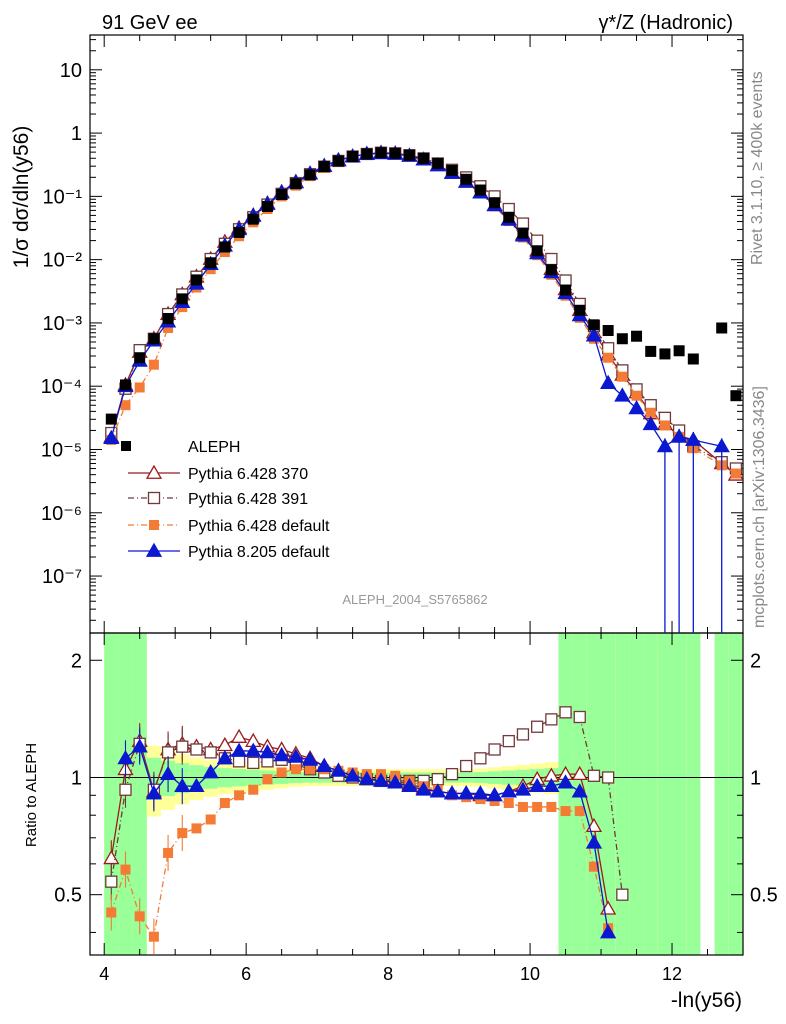 The height and width of the screenshot is (1024, 786). Describe the element at coordinates (76, 778) in the screenshot. I see `ratio-tick-label: 1` at that location.